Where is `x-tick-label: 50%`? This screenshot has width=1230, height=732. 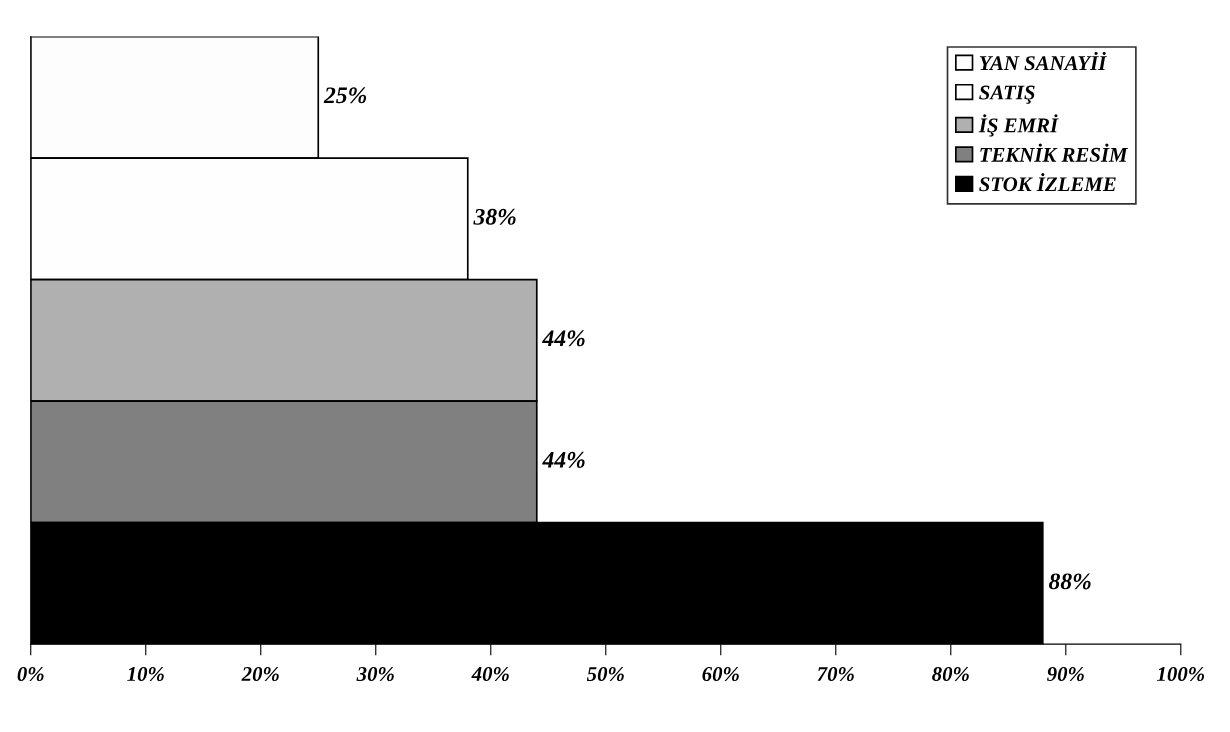
x-tick-label: 50% is located at coordinates (605, 674).